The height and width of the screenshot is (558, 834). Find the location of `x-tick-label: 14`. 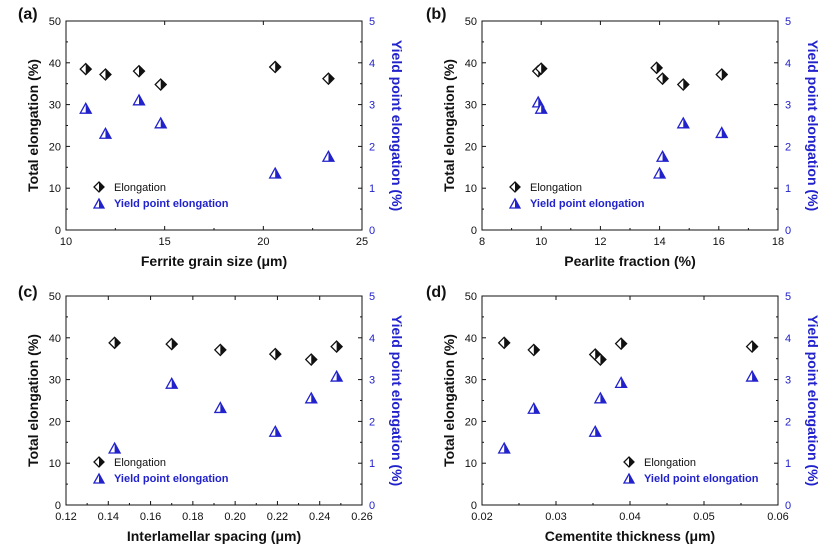

x-tick-label: 14 is located at coordinates (659, 242).